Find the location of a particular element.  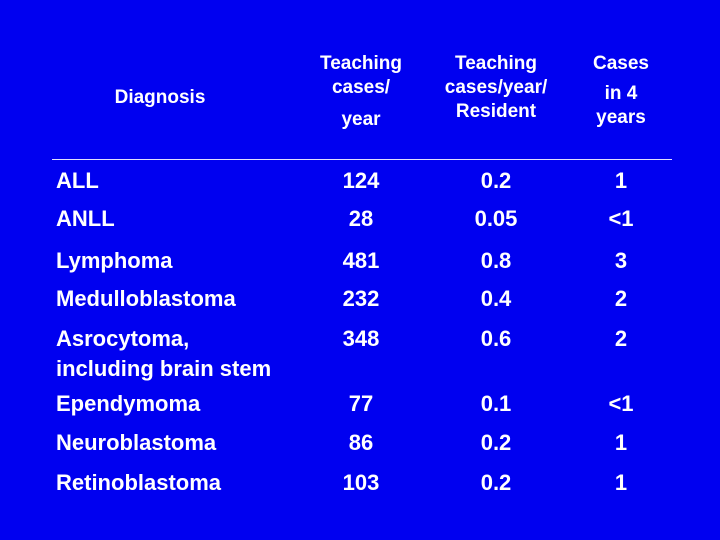

cell-diagnosis: Lymphoma is located at coordinates (114, 260).